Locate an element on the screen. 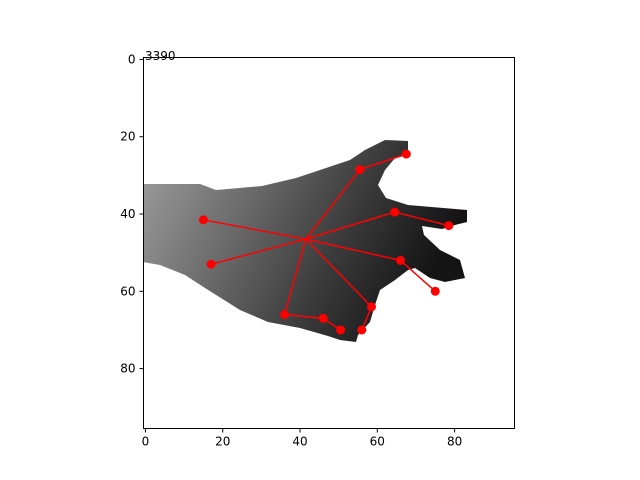 The image size is (640, 480). x-tick-label-0: 0 is located at coordinates (146, 442).